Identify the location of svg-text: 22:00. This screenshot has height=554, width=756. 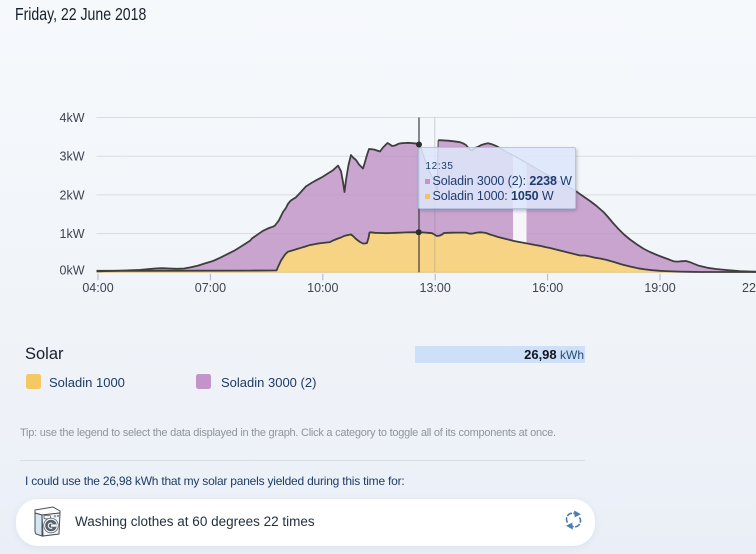
(749, 288).